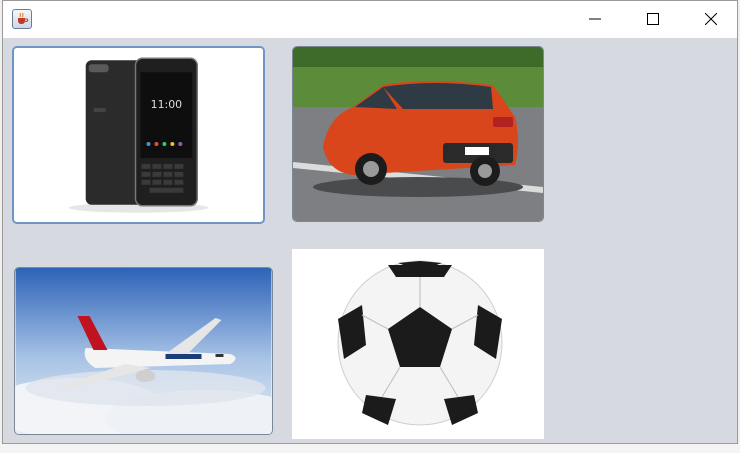 The width and height of the screenshot is (740, 453). I want to click on thumbnail-car, so click(418, 134).